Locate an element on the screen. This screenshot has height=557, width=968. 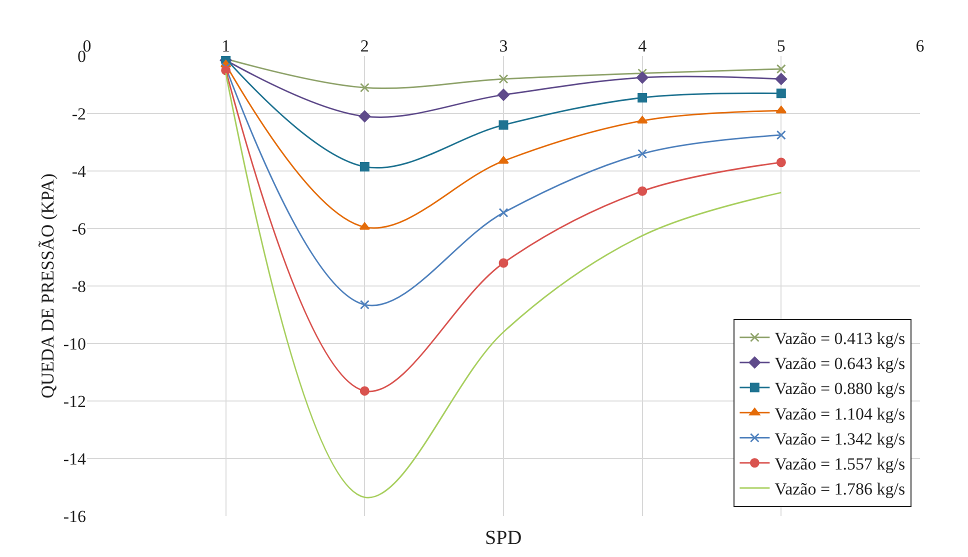
y-tick-label: -14 is located at coordinates (74, 458).